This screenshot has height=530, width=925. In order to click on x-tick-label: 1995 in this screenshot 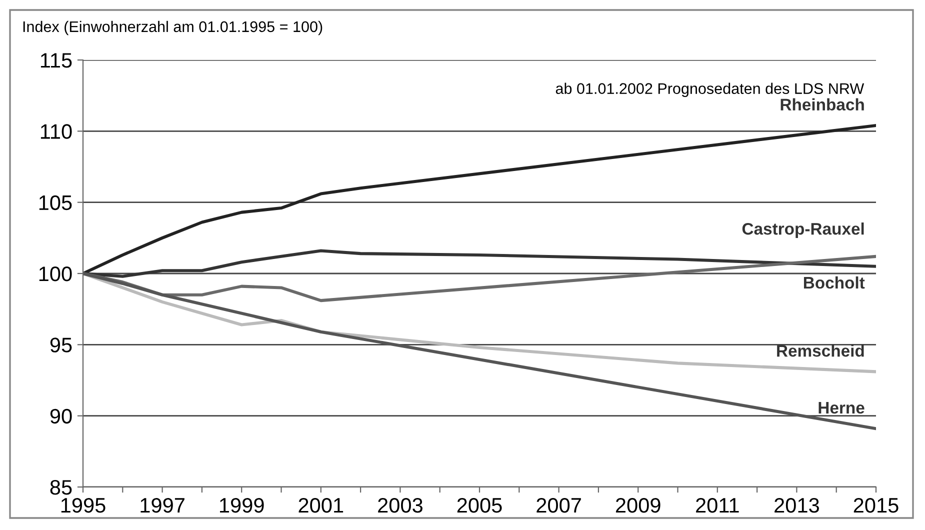, I will do `click(83, 505)`.